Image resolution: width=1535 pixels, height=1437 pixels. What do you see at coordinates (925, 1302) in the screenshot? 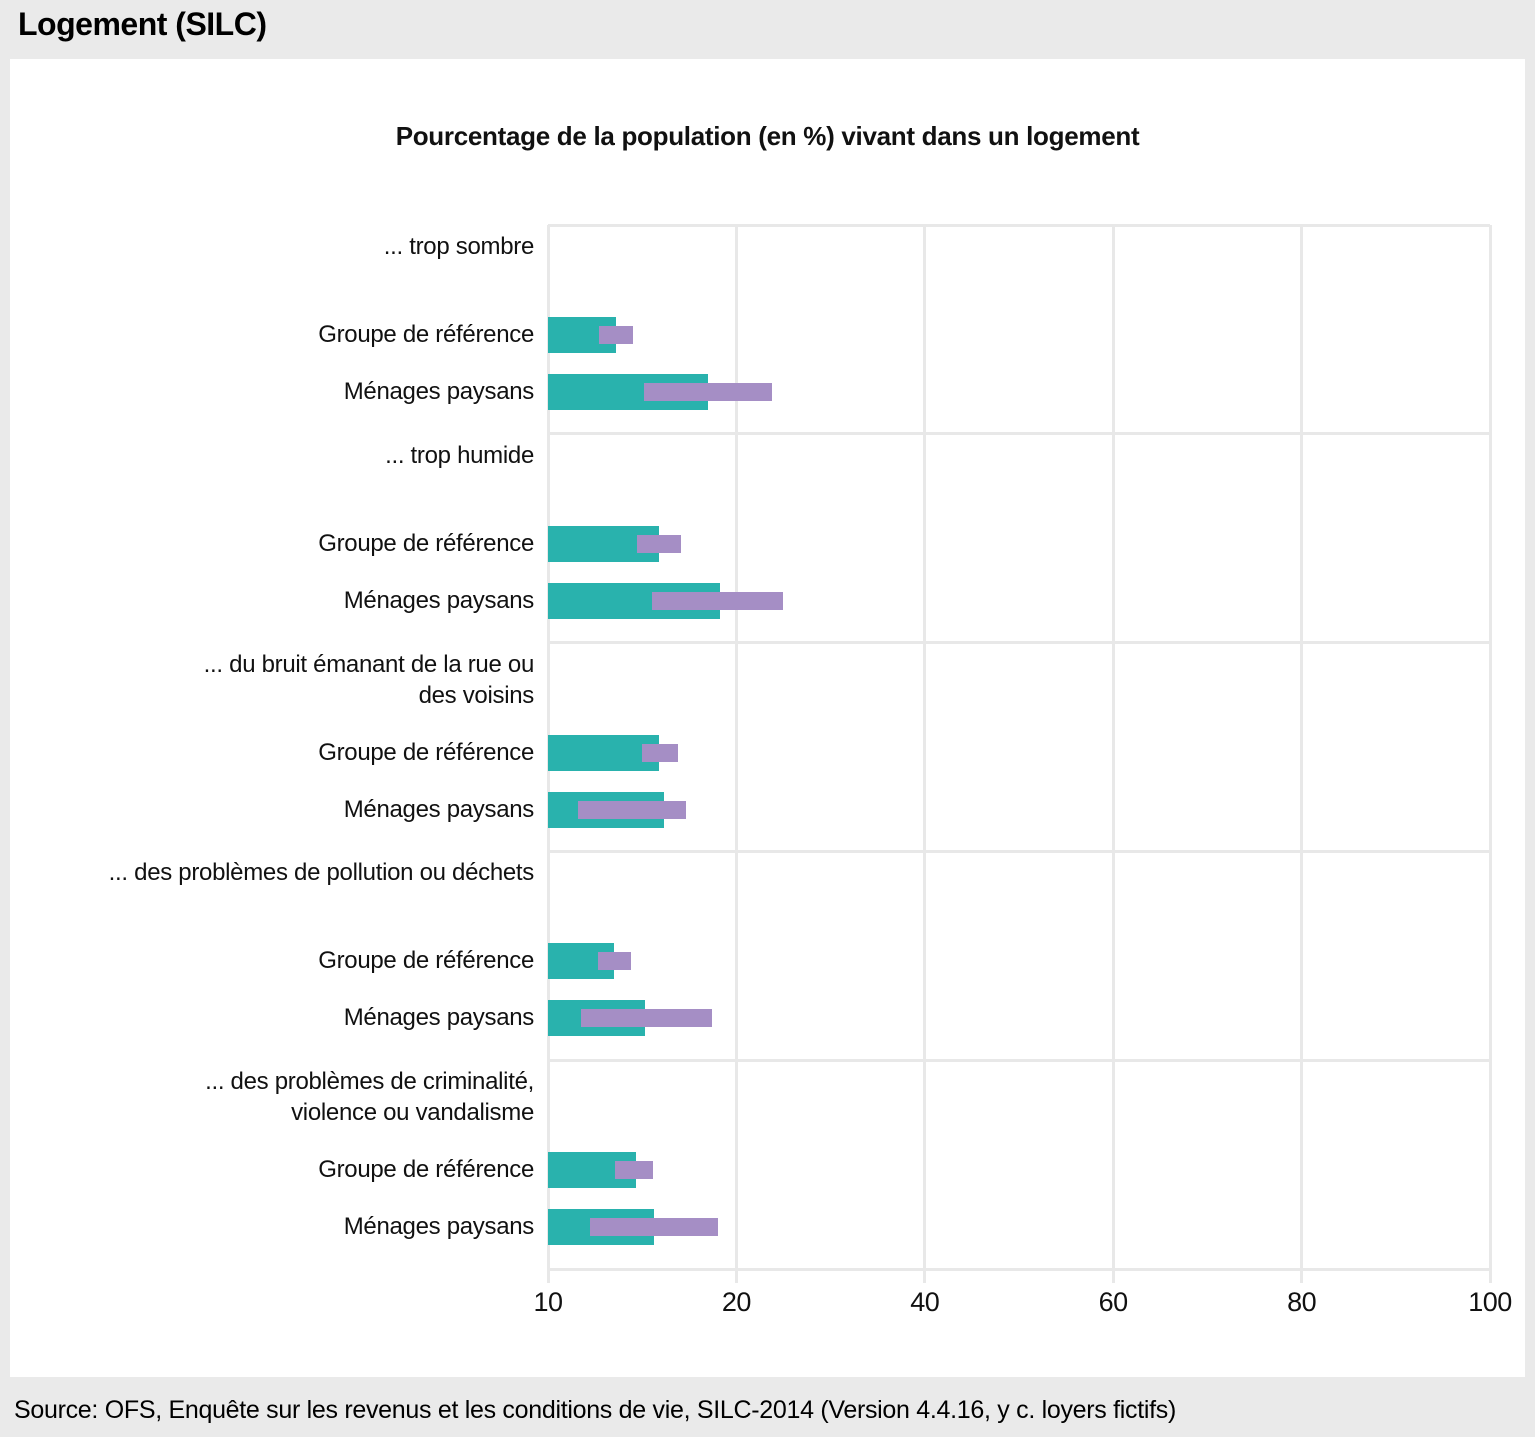
I see `x-tick-label: 40` at bounding box center [925, 1302].